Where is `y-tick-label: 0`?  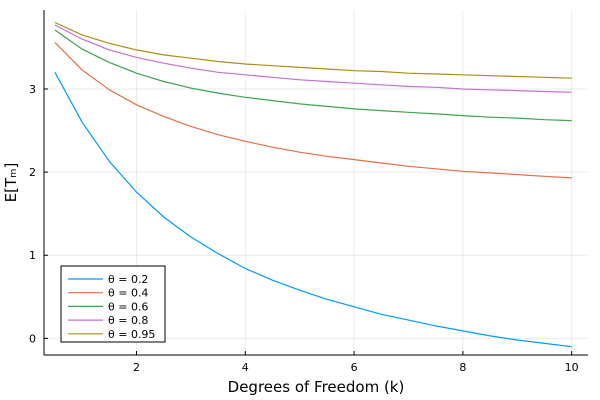
y-tick-label: 0 is located at coordinates (32, 338).